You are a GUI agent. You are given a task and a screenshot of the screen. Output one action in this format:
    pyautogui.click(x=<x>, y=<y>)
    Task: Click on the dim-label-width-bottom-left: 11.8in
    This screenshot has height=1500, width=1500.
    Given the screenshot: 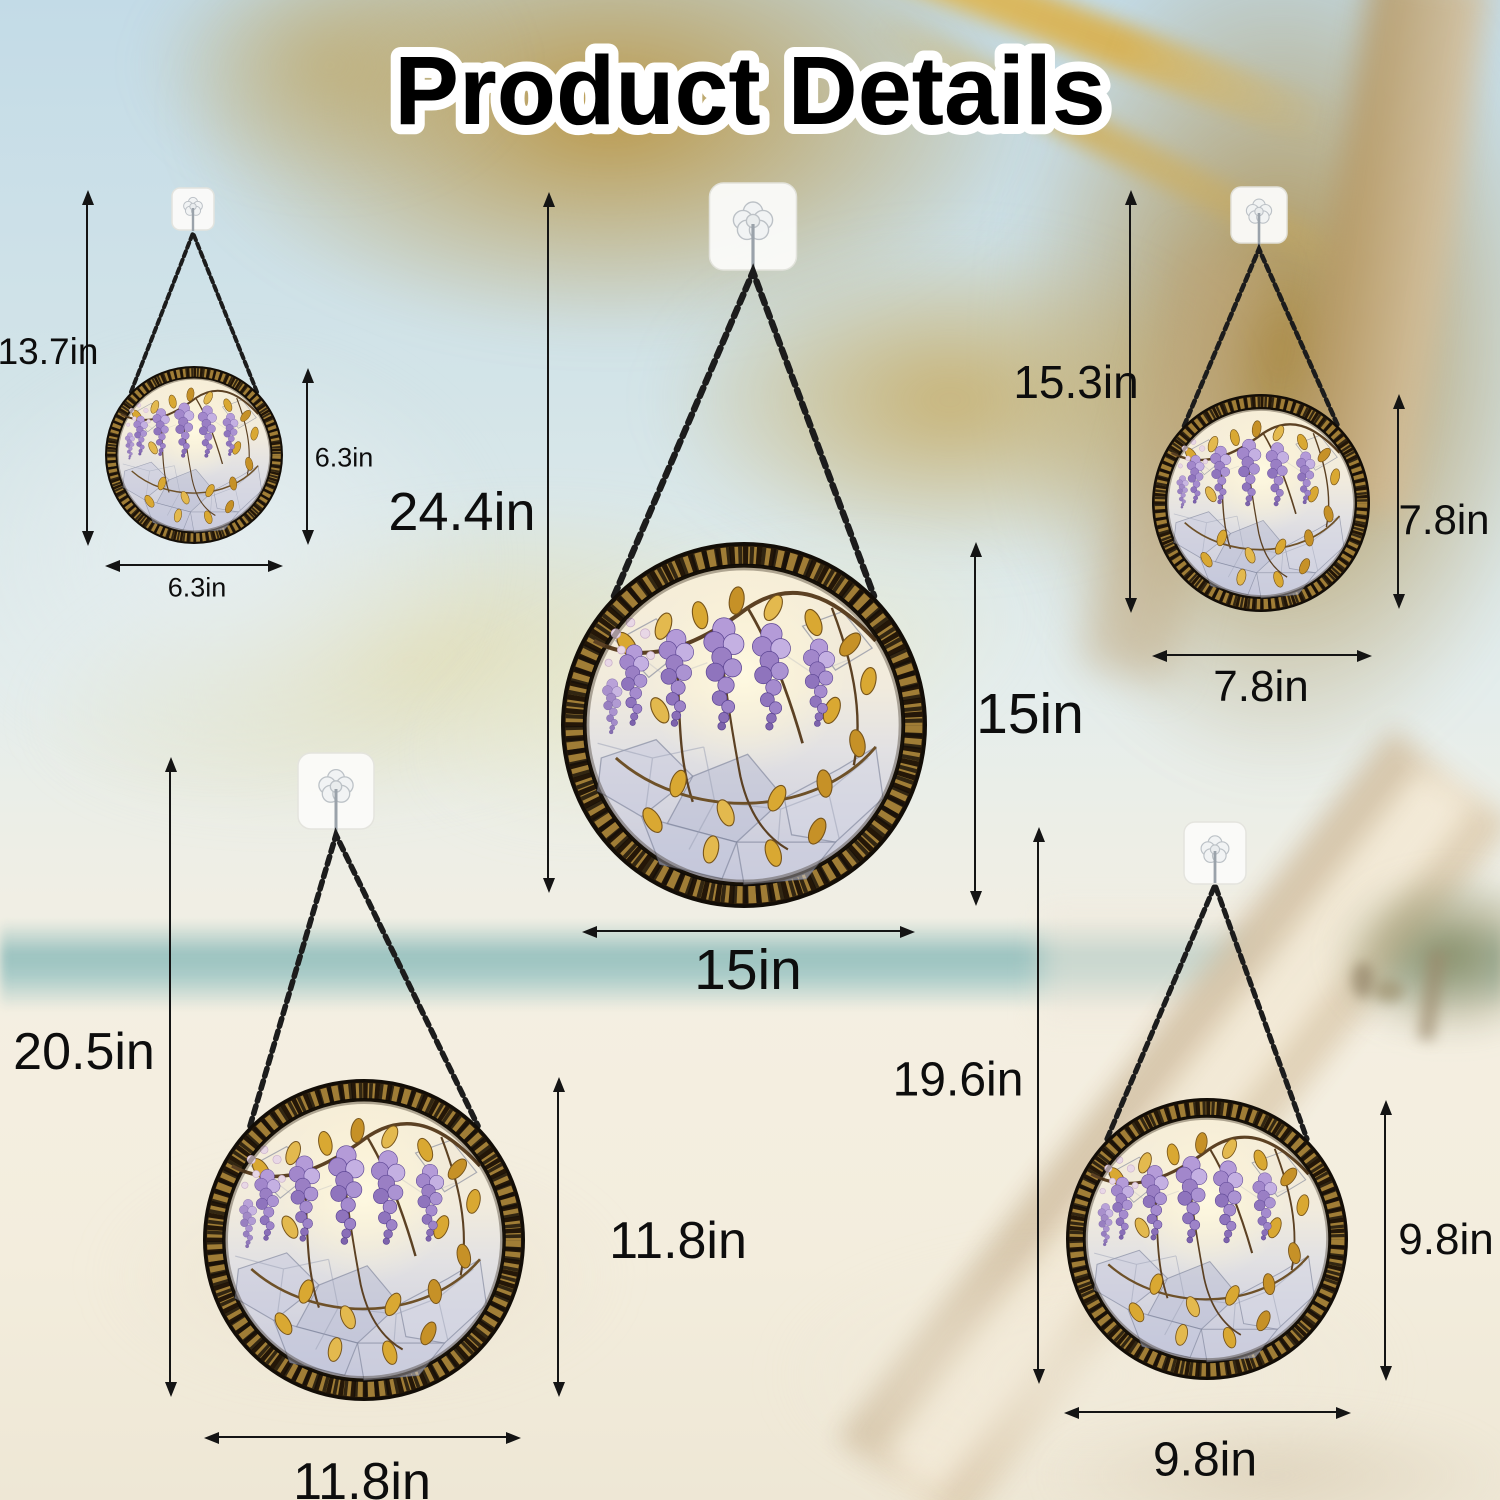 What is the action you would take?
    pyautogui.click(x=362, y=1476)
    